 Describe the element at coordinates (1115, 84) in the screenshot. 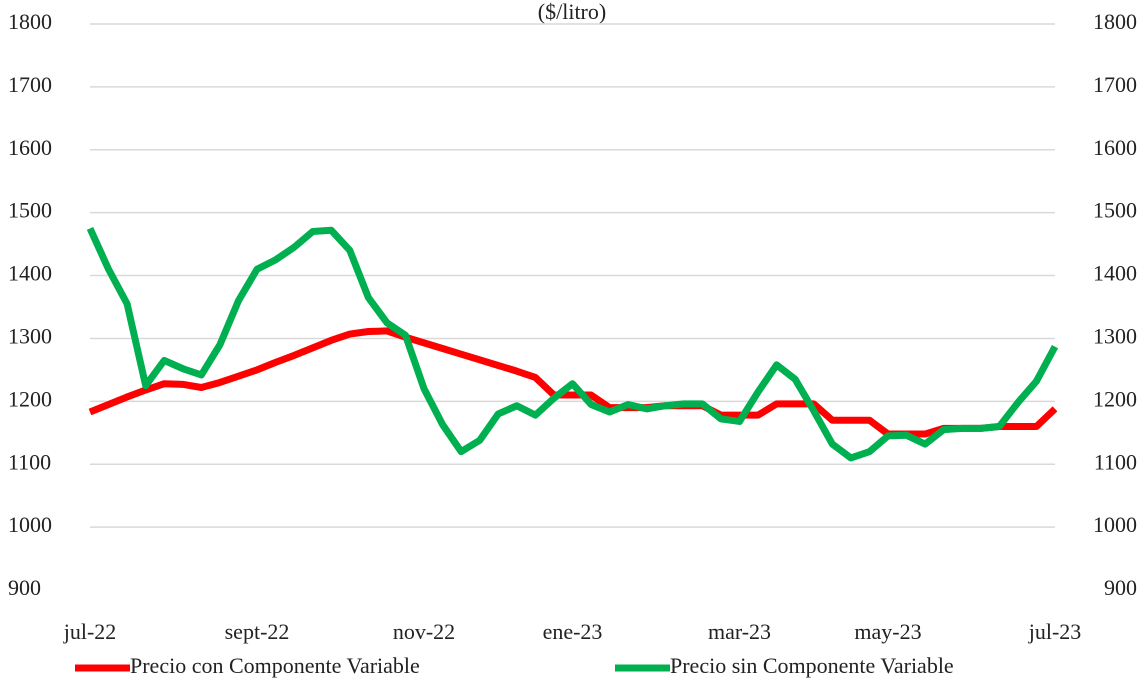

I see `y2-tick-label: 1700` at that location.